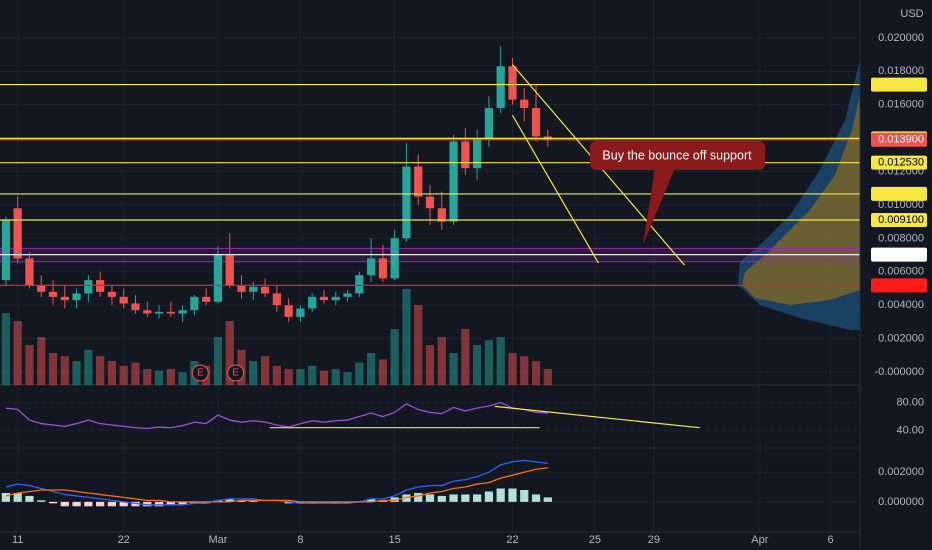  I want to click on y-tick-label: 80.00, so click(910, 402).